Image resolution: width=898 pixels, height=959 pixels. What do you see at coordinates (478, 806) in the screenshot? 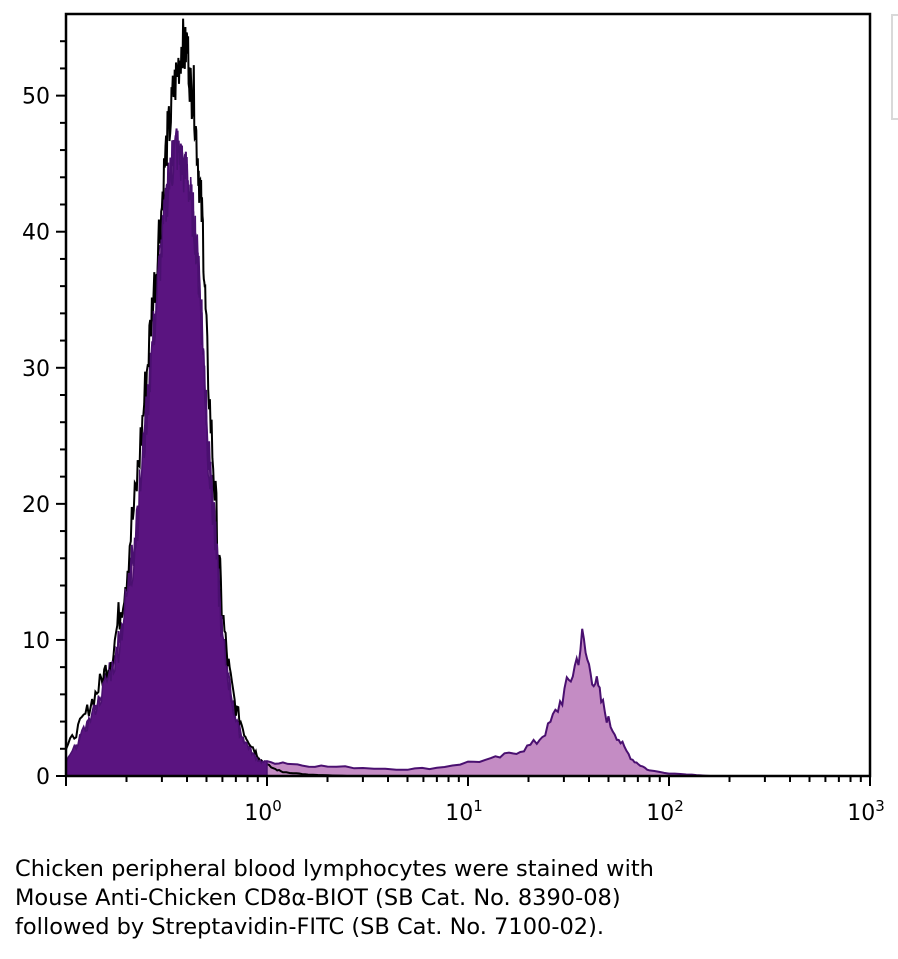
I see `x-tick-exponent: 1` at bounding box center [478, 806].